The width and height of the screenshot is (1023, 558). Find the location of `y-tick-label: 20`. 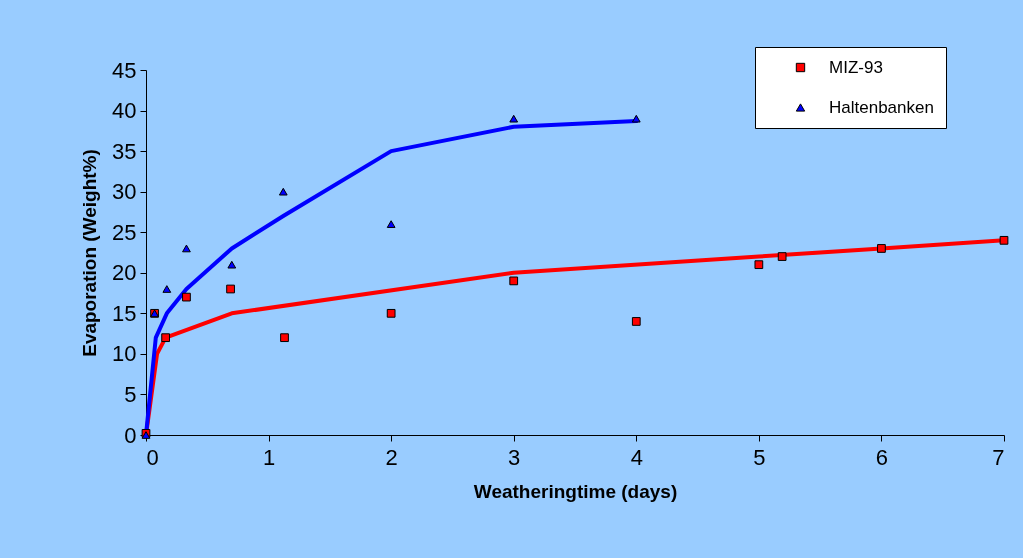

y-tick-label: 20 is located at coordinates (124, 273).